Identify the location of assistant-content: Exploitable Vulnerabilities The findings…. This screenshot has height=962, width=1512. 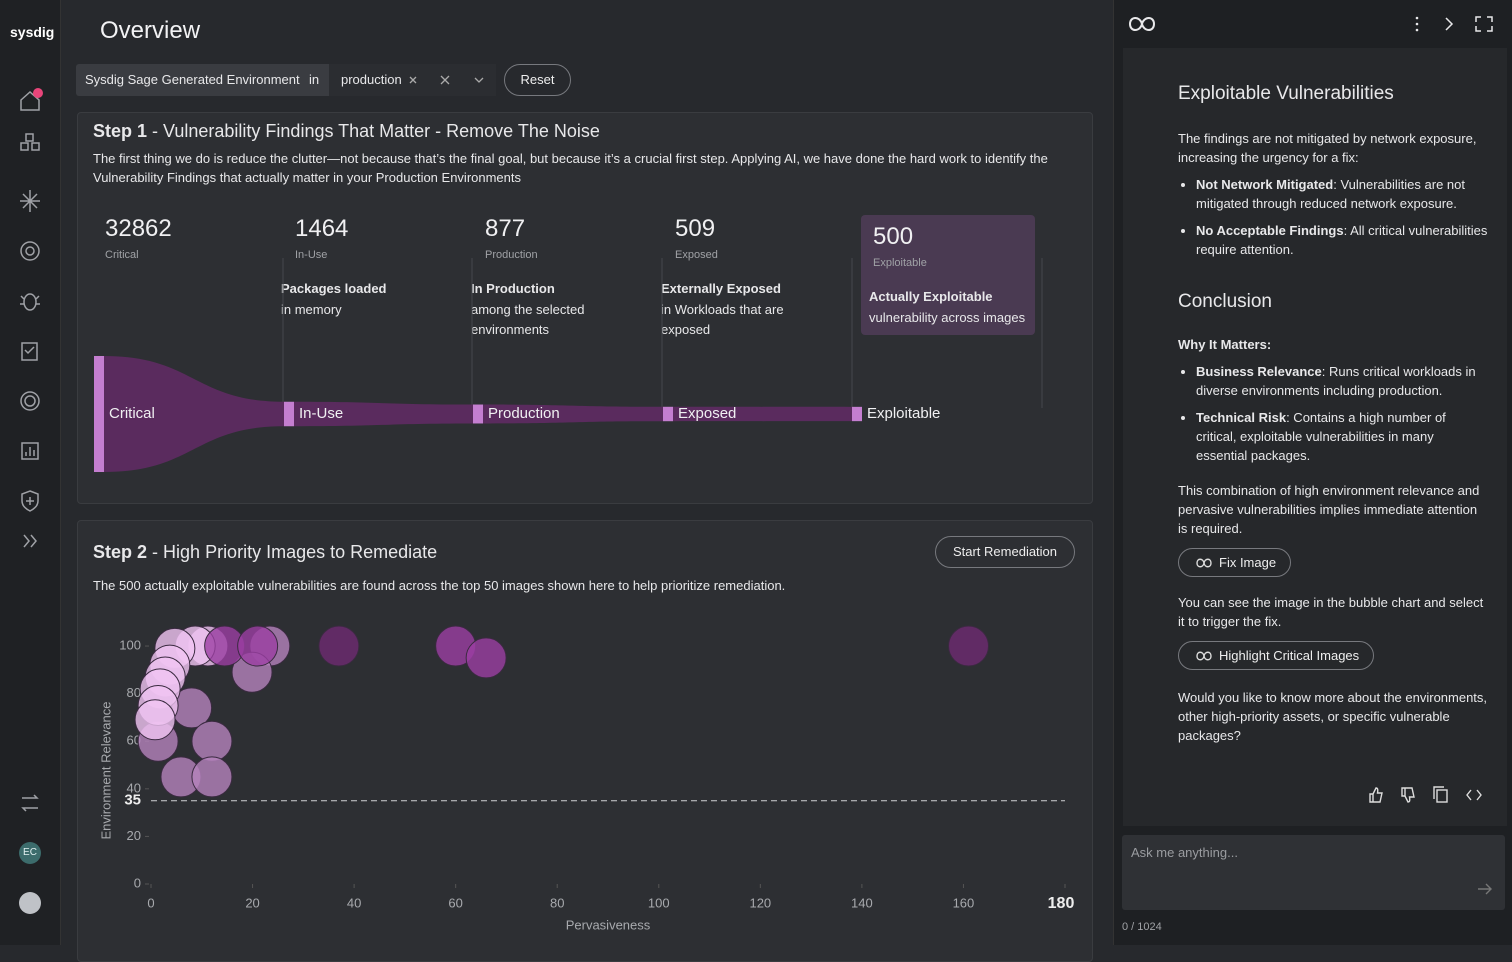
(1333, 414).